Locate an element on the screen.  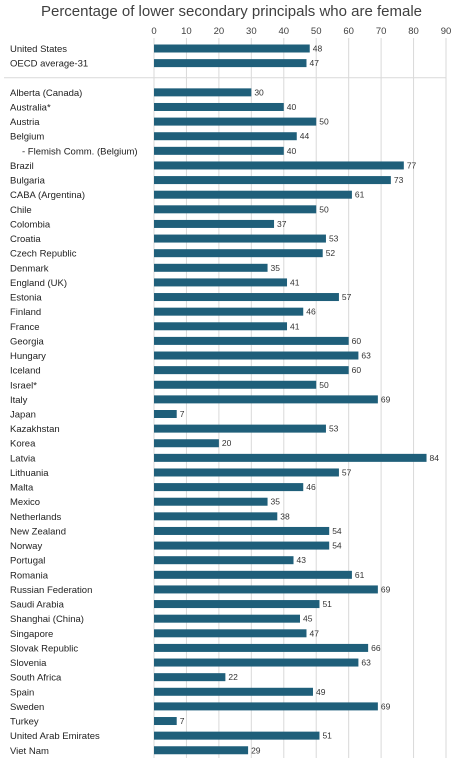
category-label: Finland is located at coordinates (25, 312).